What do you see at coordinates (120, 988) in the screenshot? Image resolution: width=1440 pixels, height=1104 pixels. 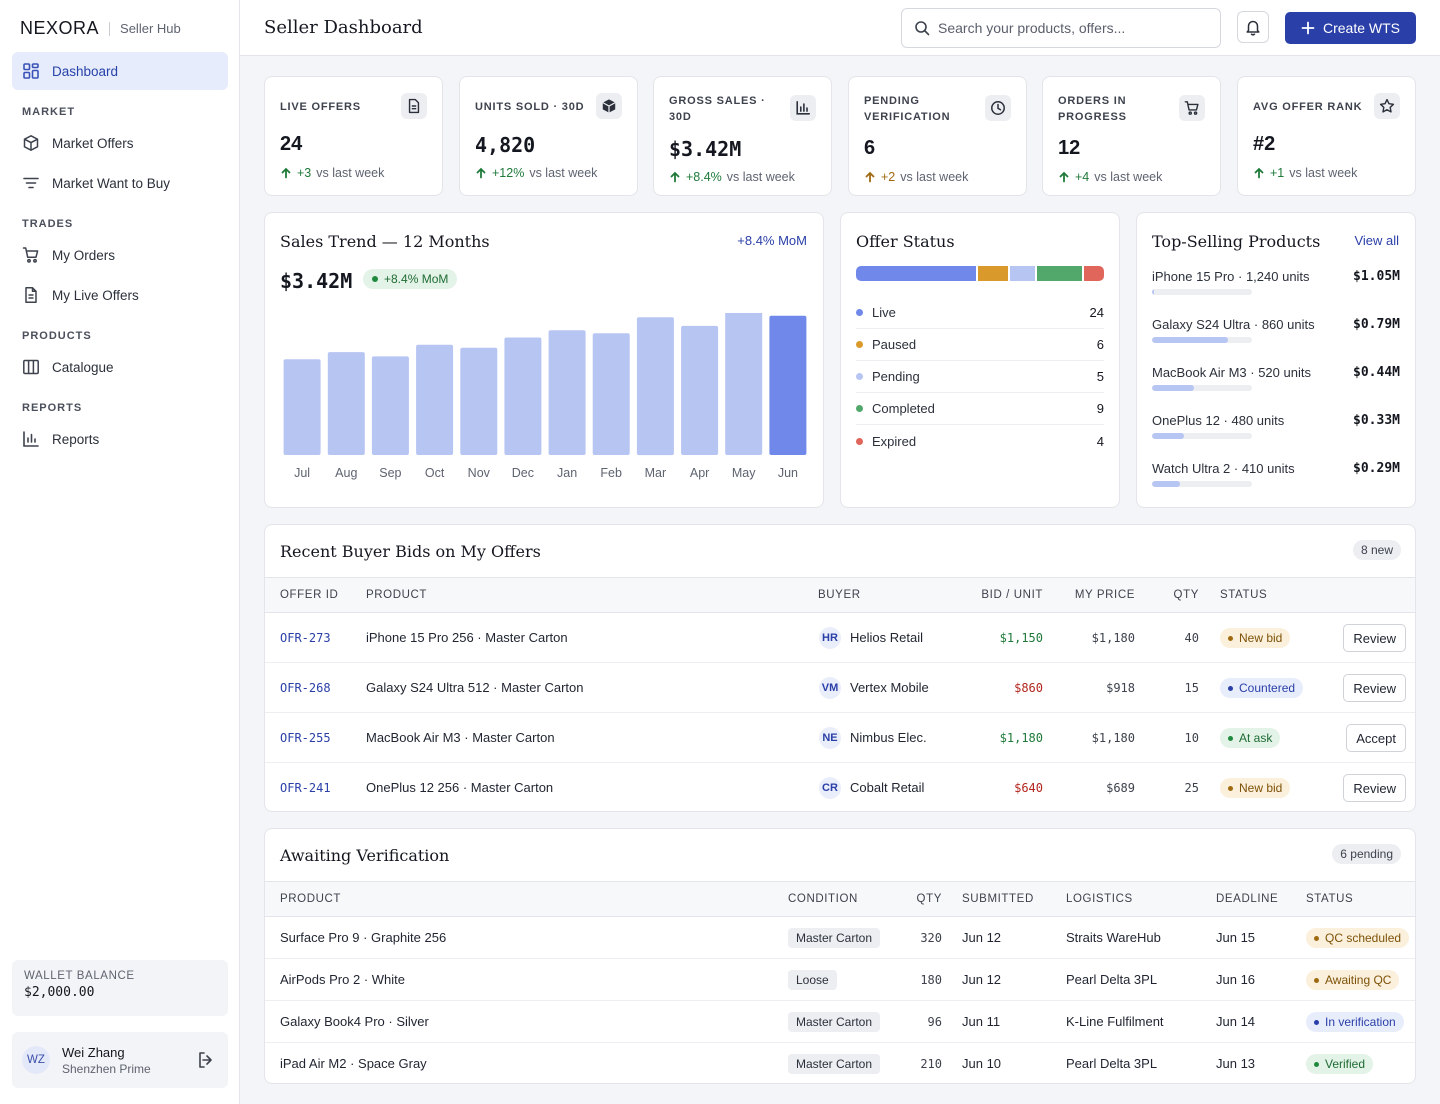 I see `wallet-balance: WALLET BALANCE $2,000.00` at bounding box center [120, 988].